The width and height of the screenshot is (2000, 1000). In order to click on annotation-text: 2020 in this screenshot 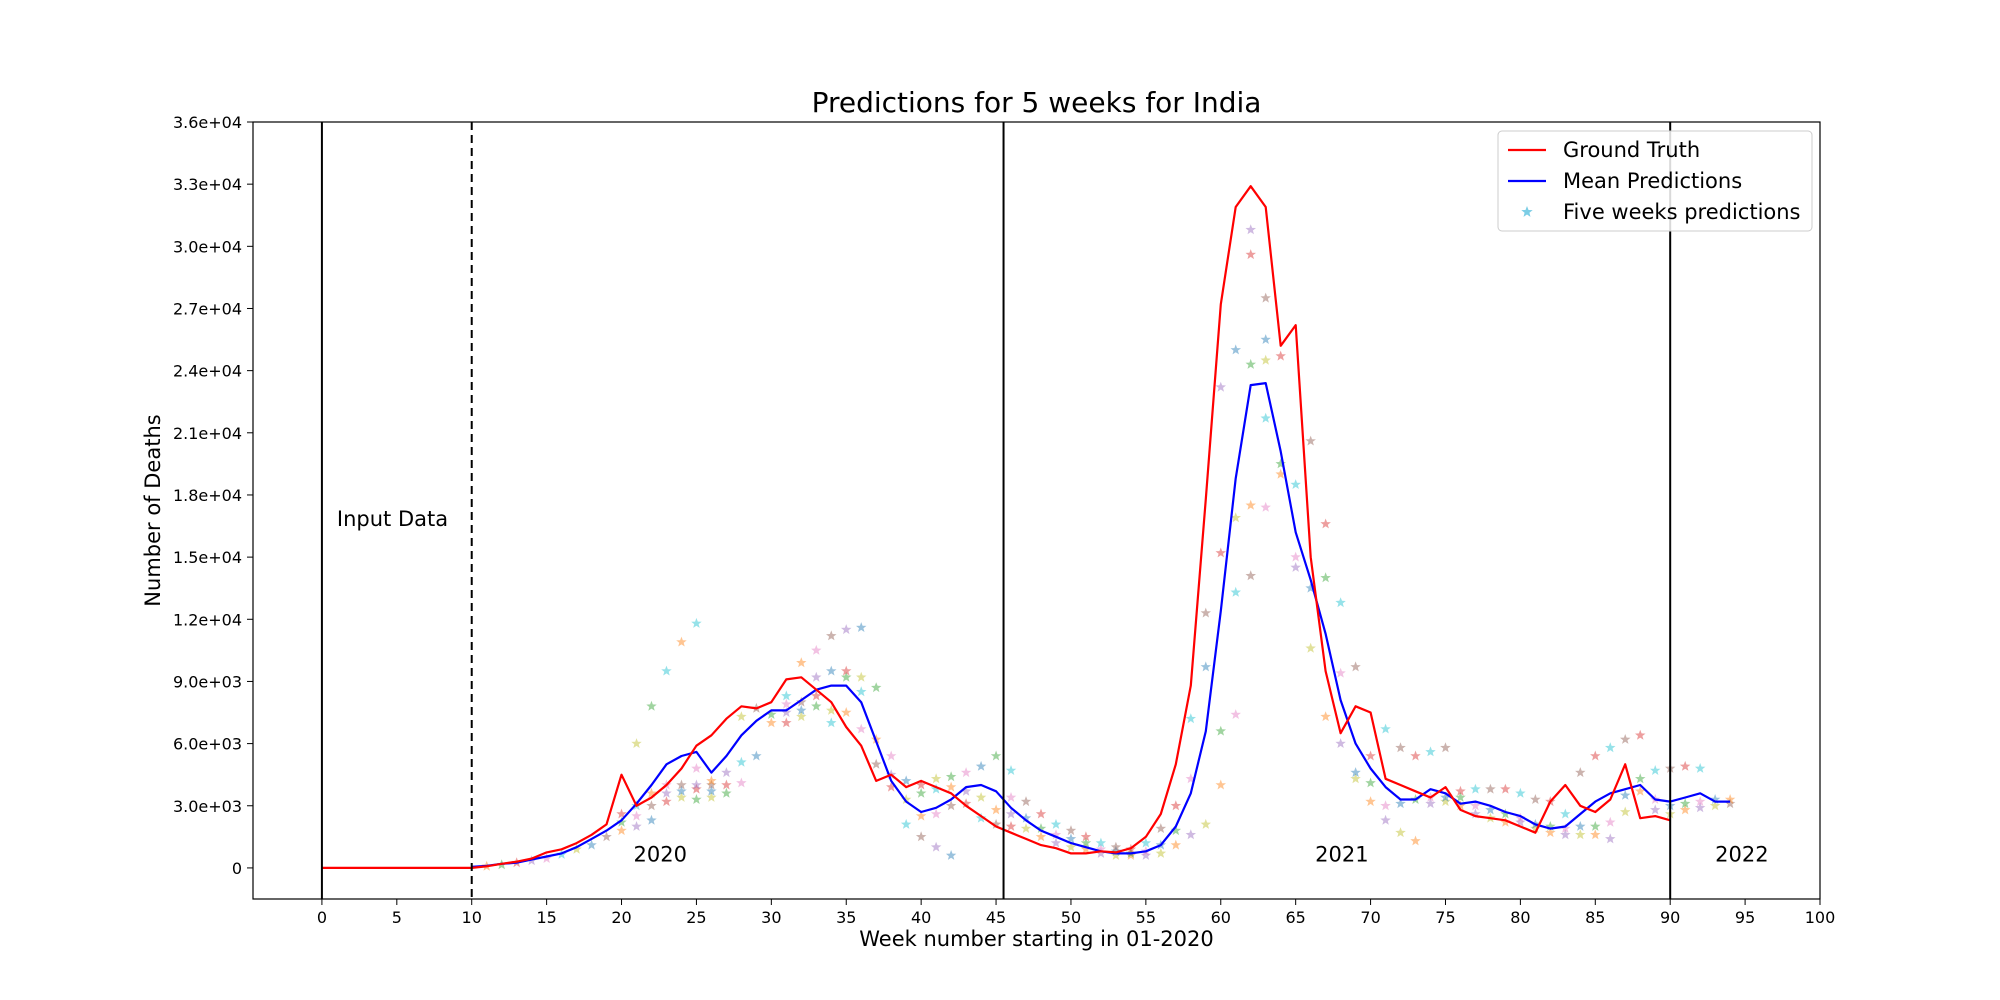, I will do `click(660, 855)`.